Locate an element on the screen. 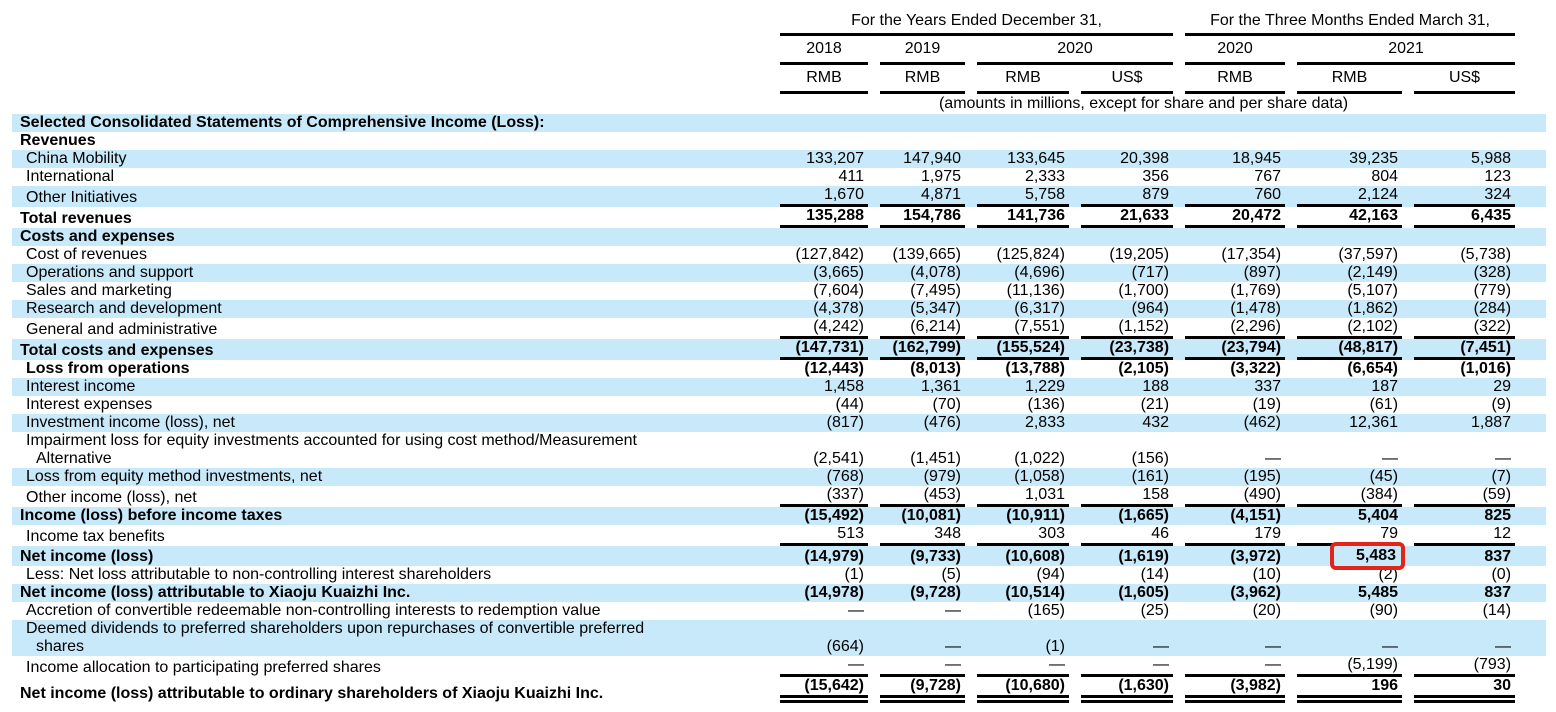 The width and height of the screenshot is (1556, 712). cell-value: (8,013) is located at coordinates (935, 368).